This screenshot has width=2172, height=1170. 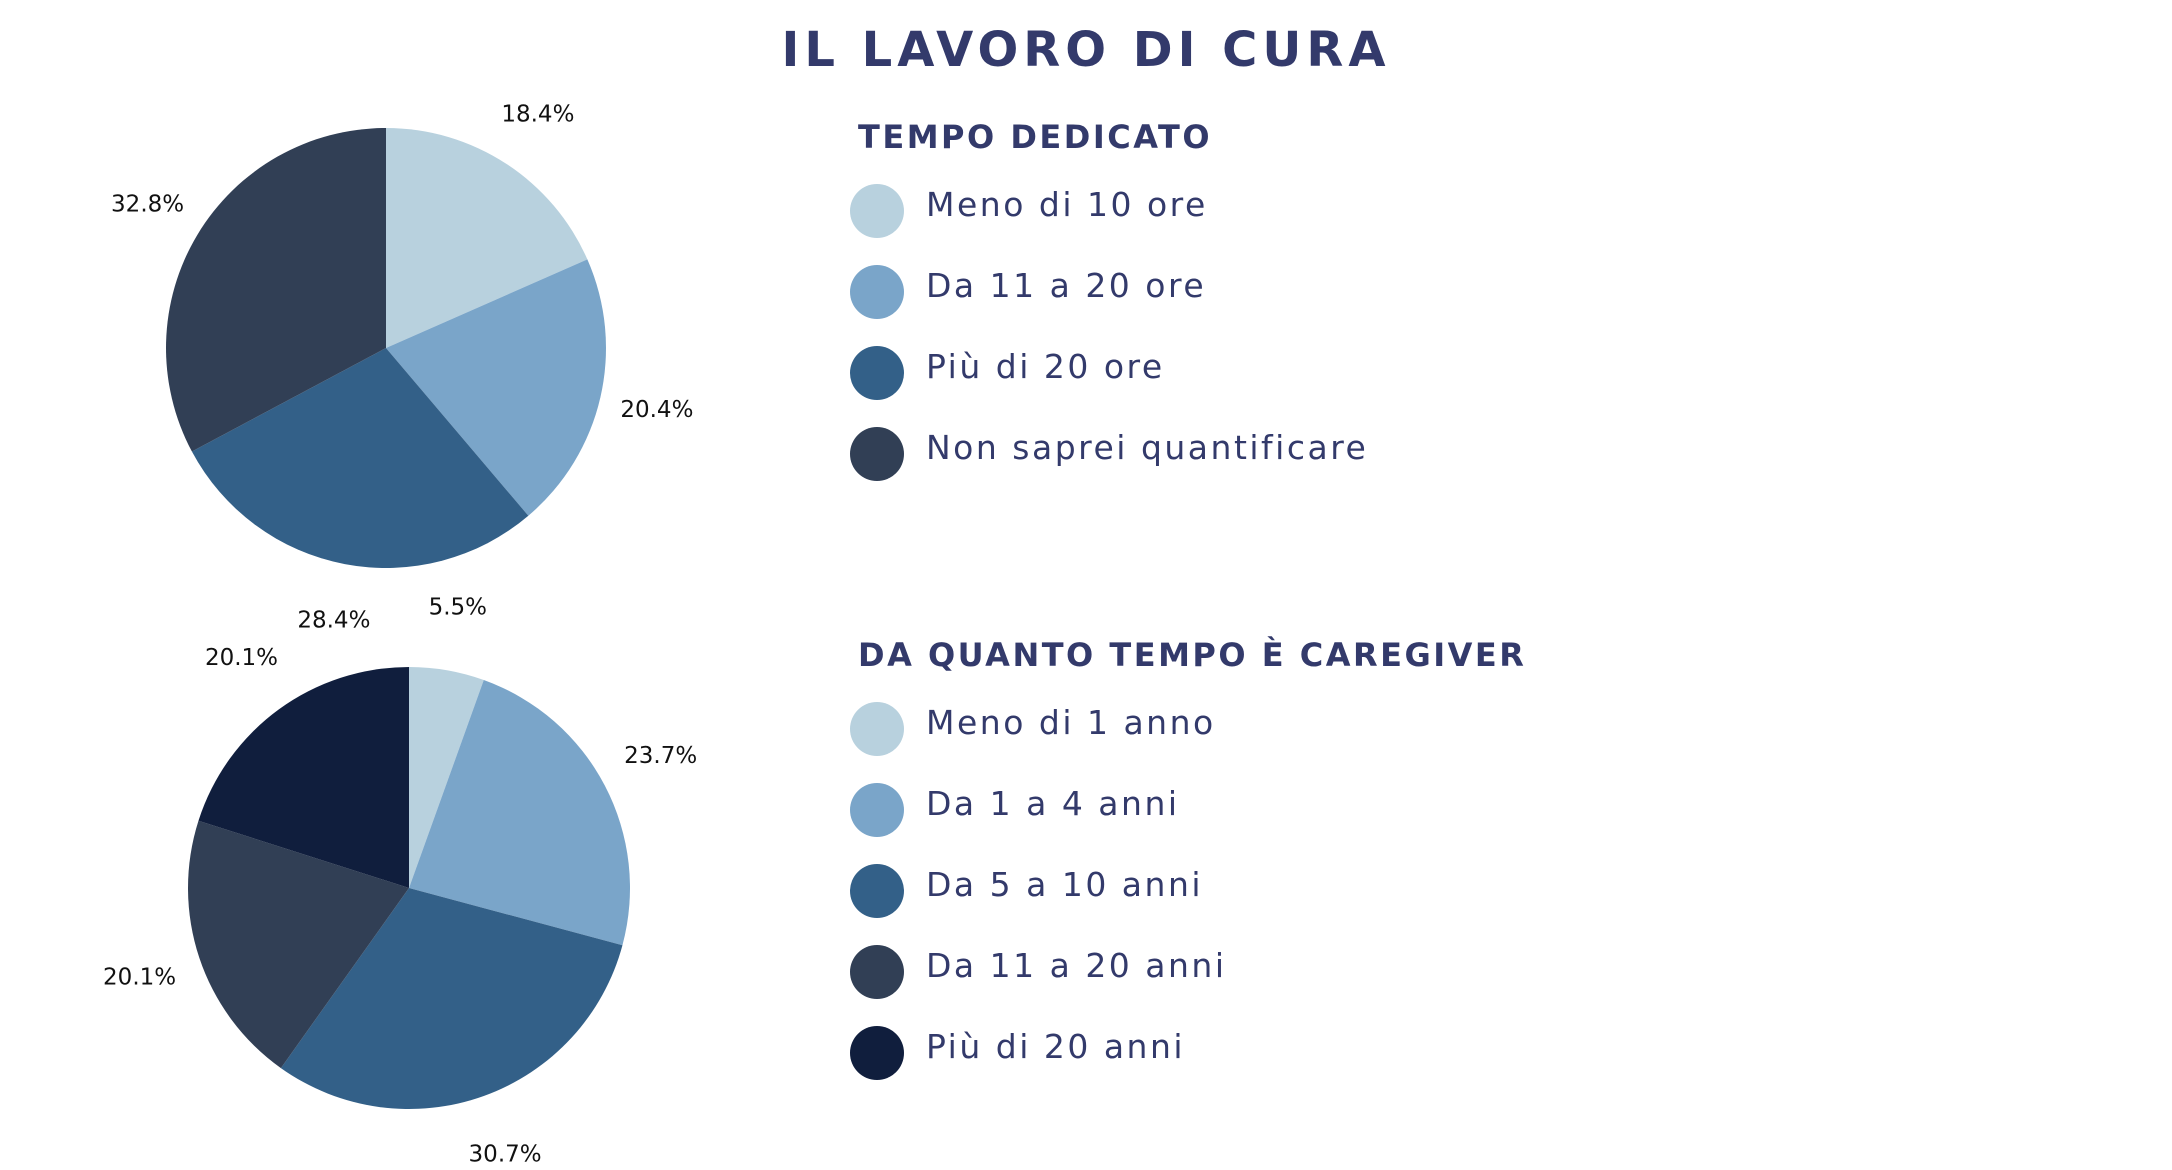 I want to click on legend-item-piu-di-20-ore: Più di 20 ore, so click(x=1109, y=372).